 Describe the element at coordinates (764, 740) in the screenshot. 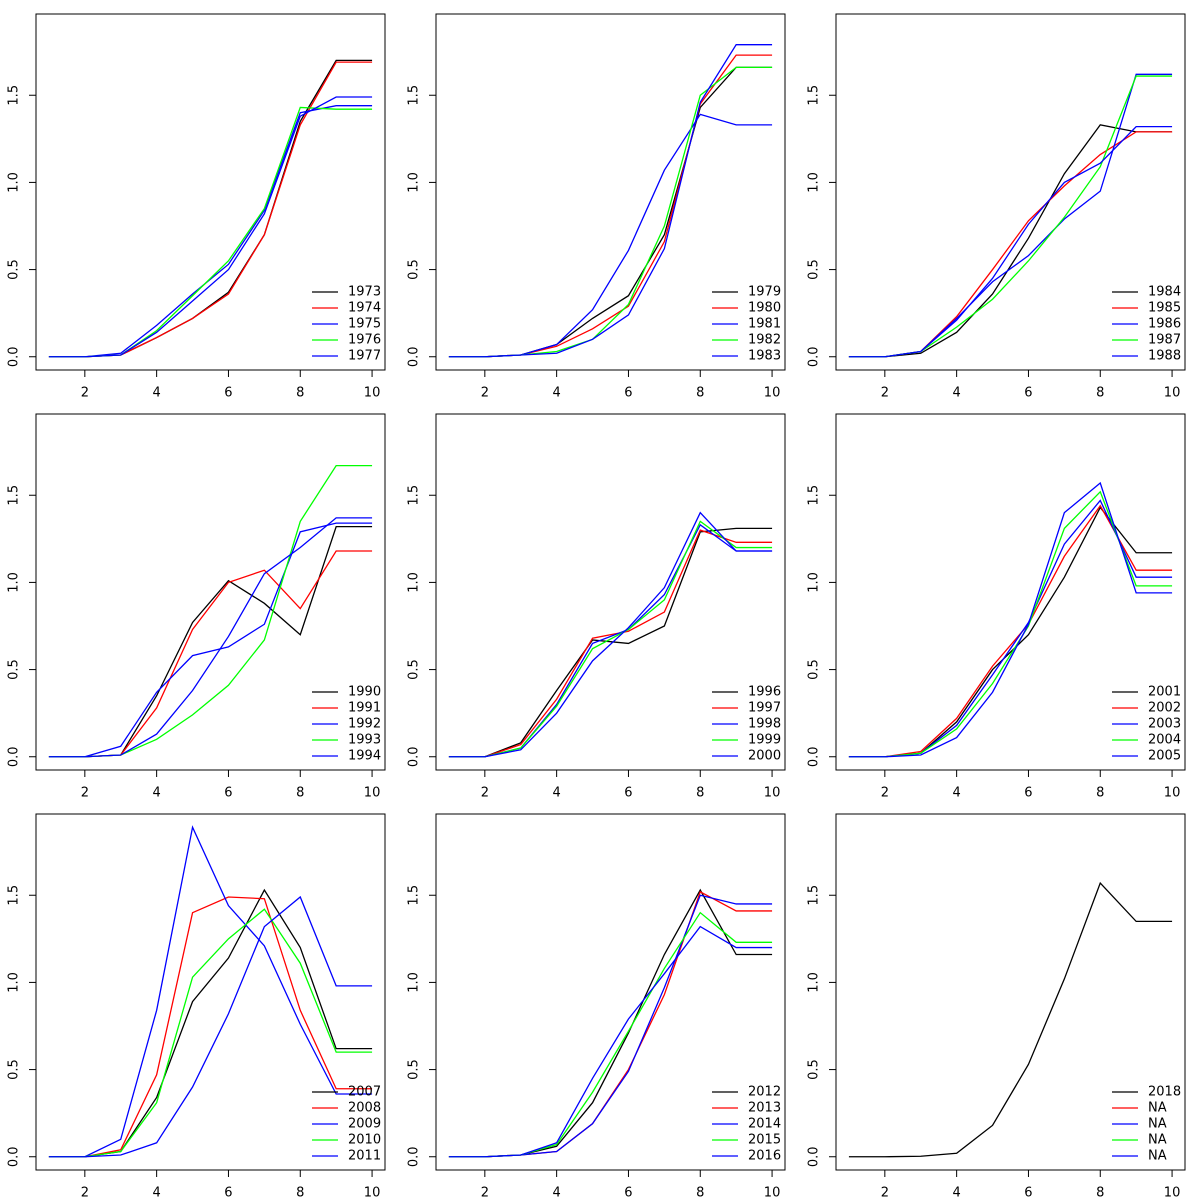

I see `legend-label: 1999` at that location.